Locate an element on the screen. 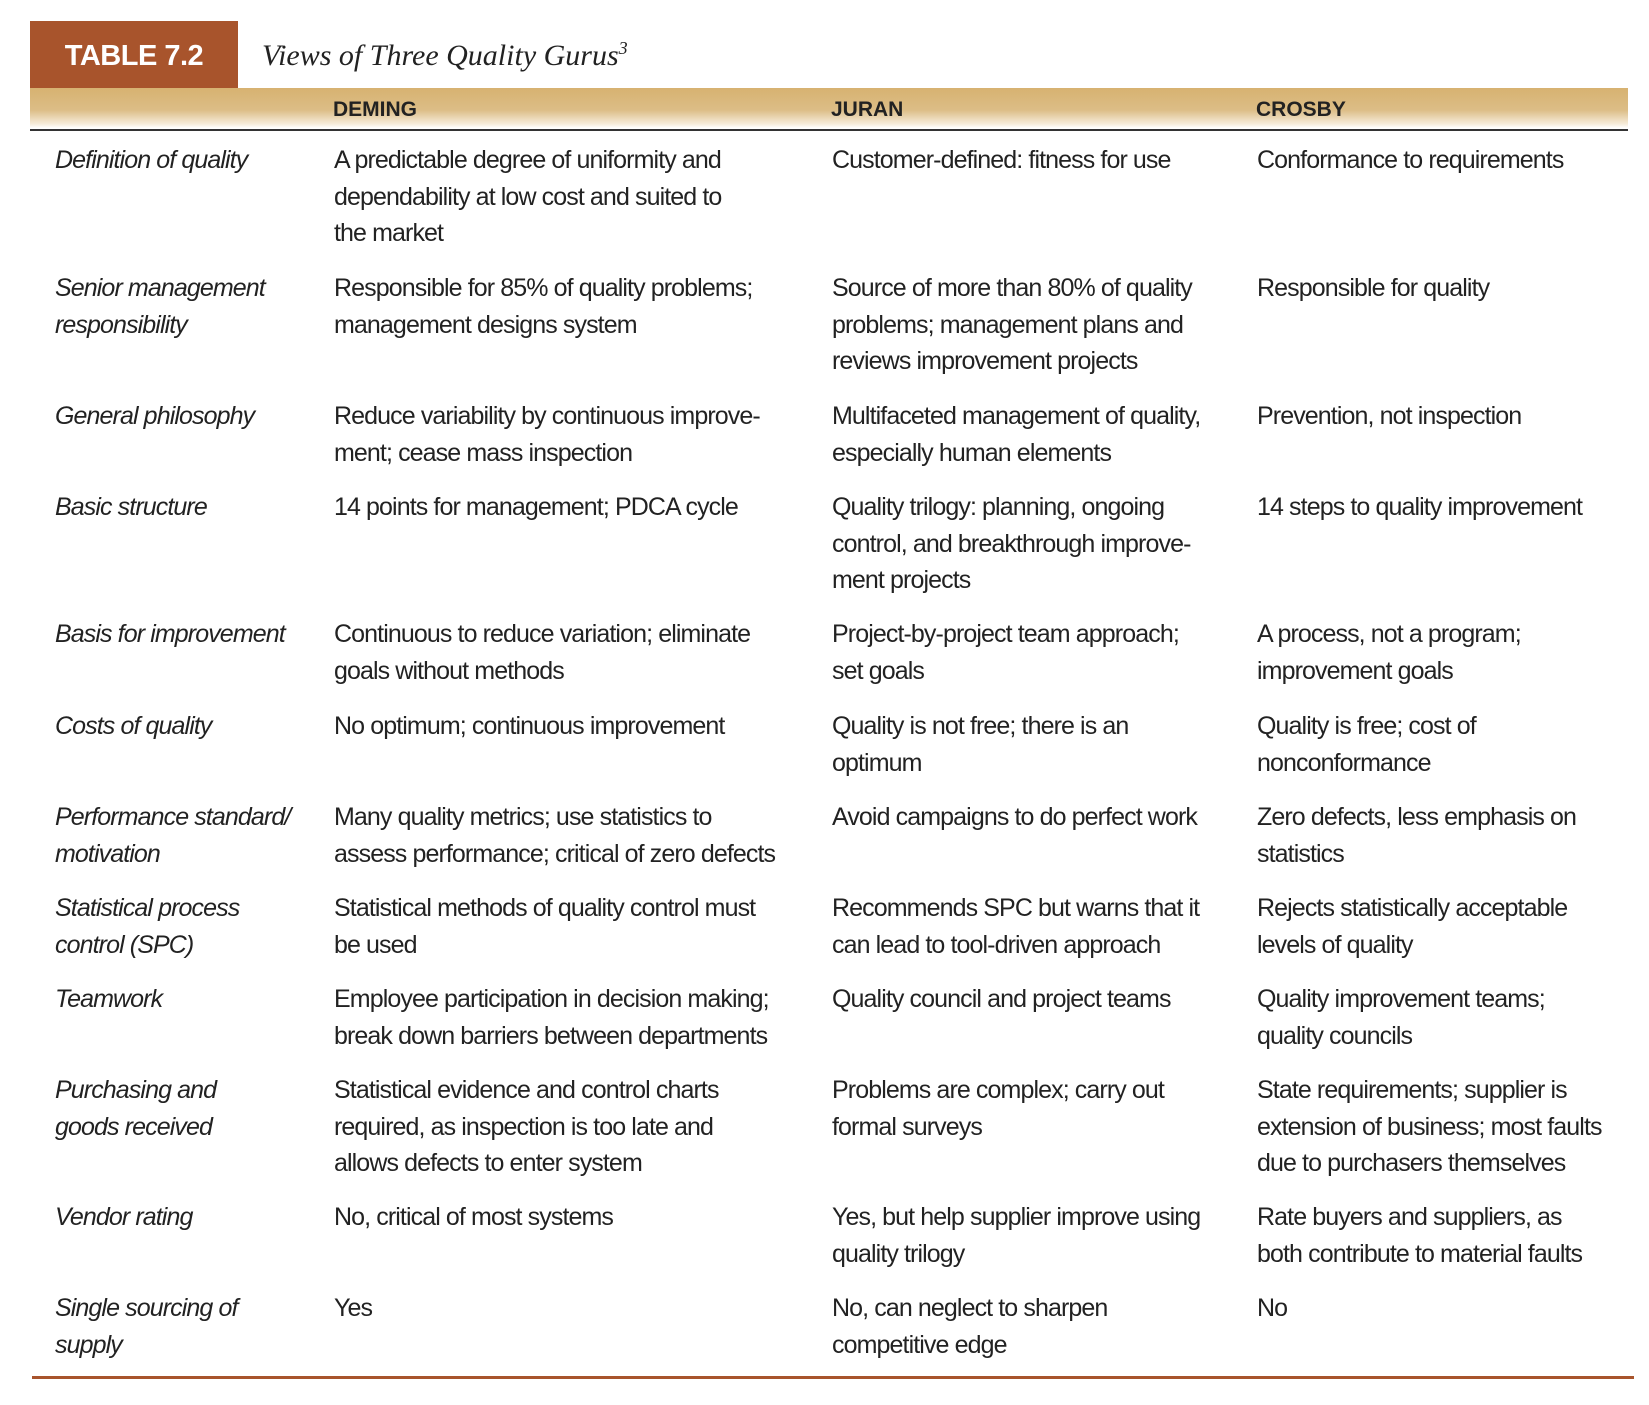  cell-line: ment; cease mass inspection is located at coordinates (483, 452).